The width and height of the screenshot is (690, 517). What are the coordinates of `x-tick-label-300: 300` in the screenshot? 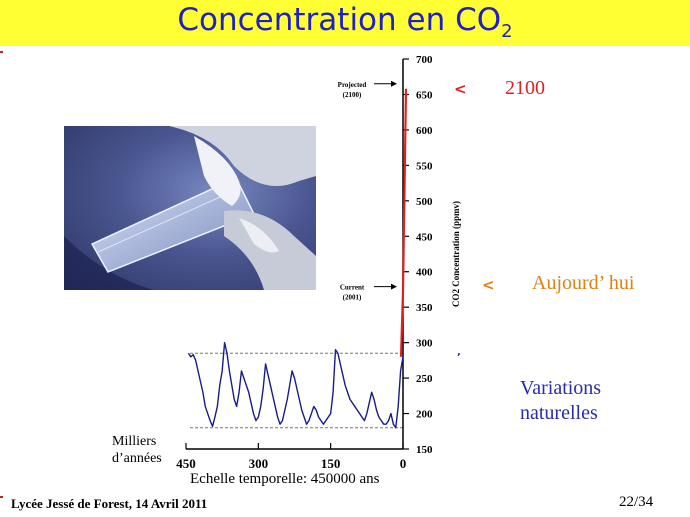 It's located at (259, 463).